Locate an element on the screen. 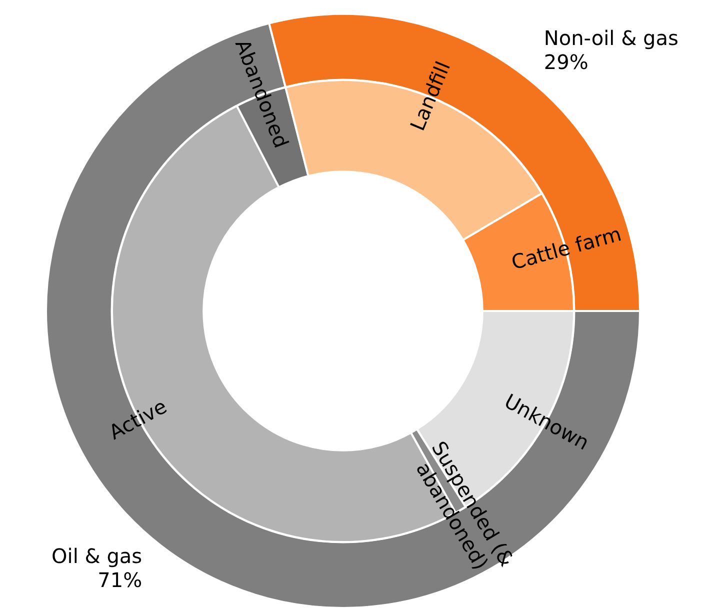 This screenshot has height=609, width=728. slice-label: Non-oil & gas is located at coordinates (611, 38).